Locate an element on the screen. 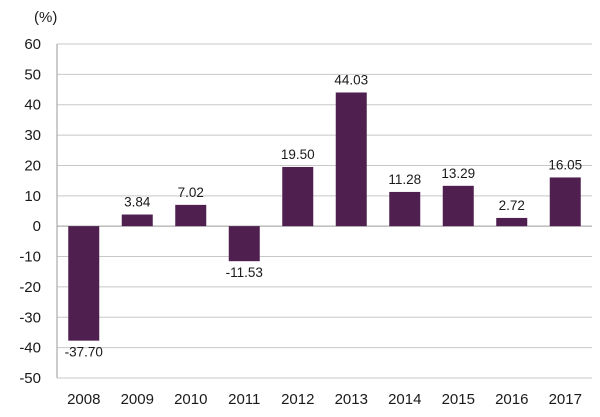 This screenshot has width=600, height=417. value-label-2014: 11.28 is located at coordinates (404, 179).